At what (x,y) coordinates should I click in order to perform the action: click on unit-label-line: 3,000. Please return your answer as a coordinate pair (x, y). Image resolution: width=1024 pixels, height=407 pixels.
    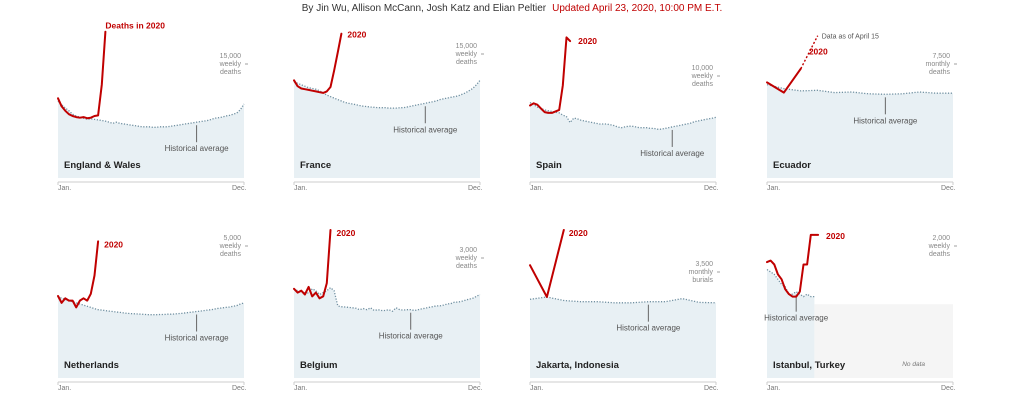
    Looking at the image, I should click on (468, 250).